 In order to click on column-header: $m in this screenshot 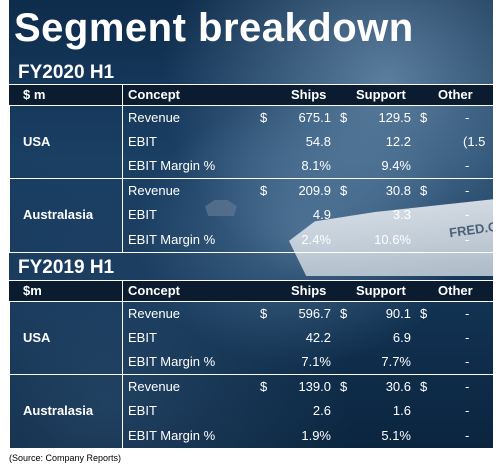, I will do `click(32, 290)`.